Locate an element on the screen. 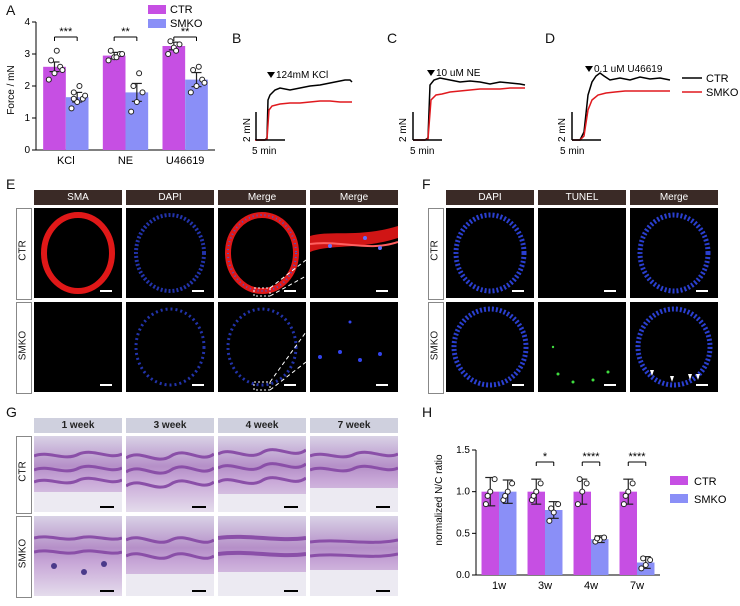 The width and height of the screenshot is (740, 606). trace-d-label: 0.1 uM U46619 is located at coordinates (628, 69).